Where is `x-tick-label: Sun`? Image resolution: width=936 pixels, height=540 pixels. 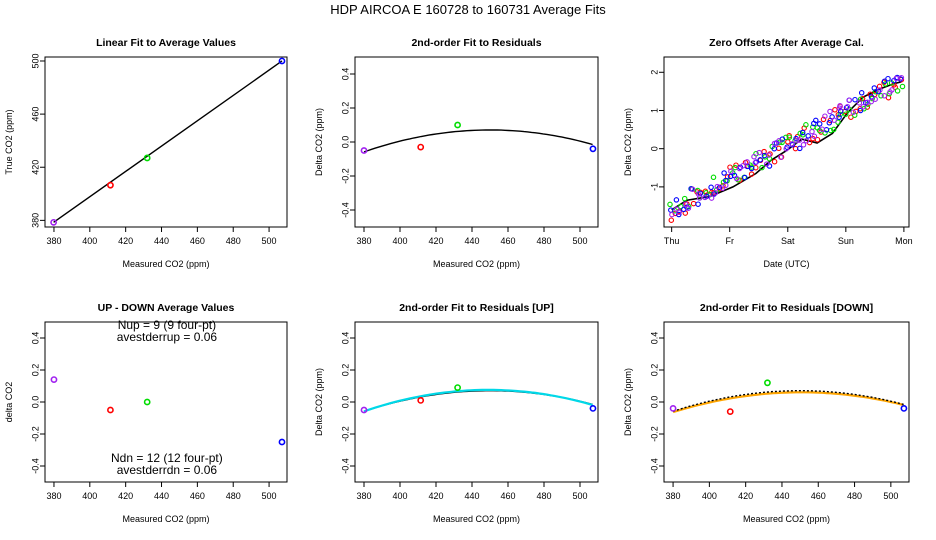
x-tick-label: Sun is located at coordinates (846, 241).